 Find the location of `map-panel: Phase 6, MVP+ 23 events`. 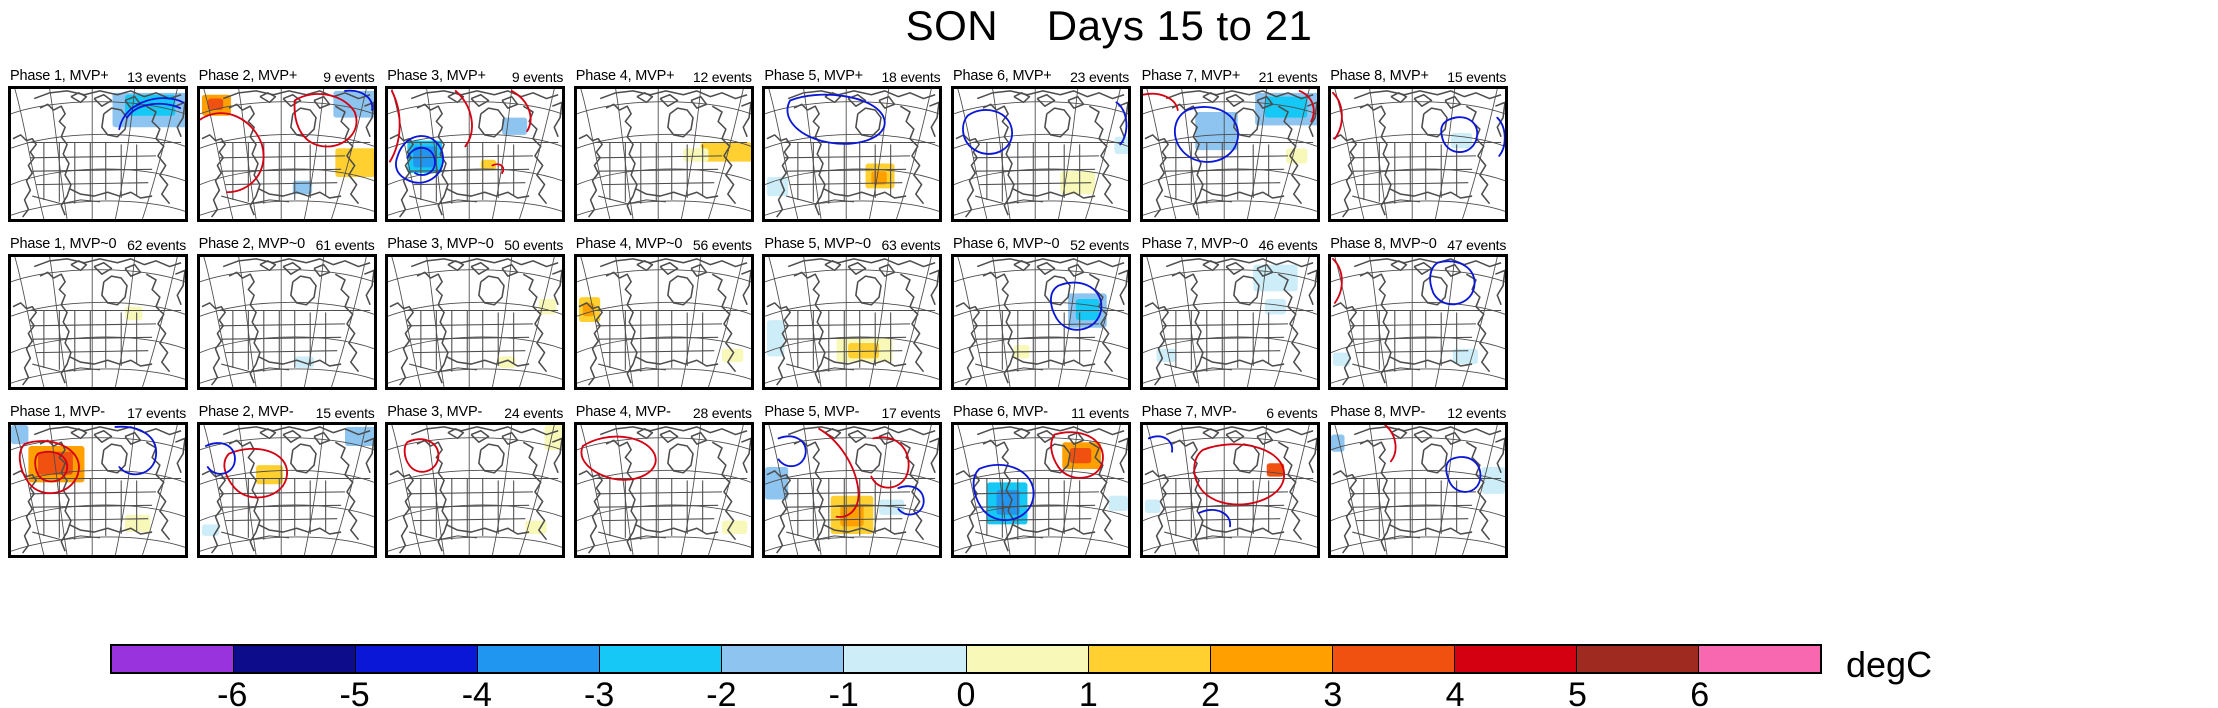

map-panel: Phase 6, MVP+ 23 events is located at coordinates (1041, 145).